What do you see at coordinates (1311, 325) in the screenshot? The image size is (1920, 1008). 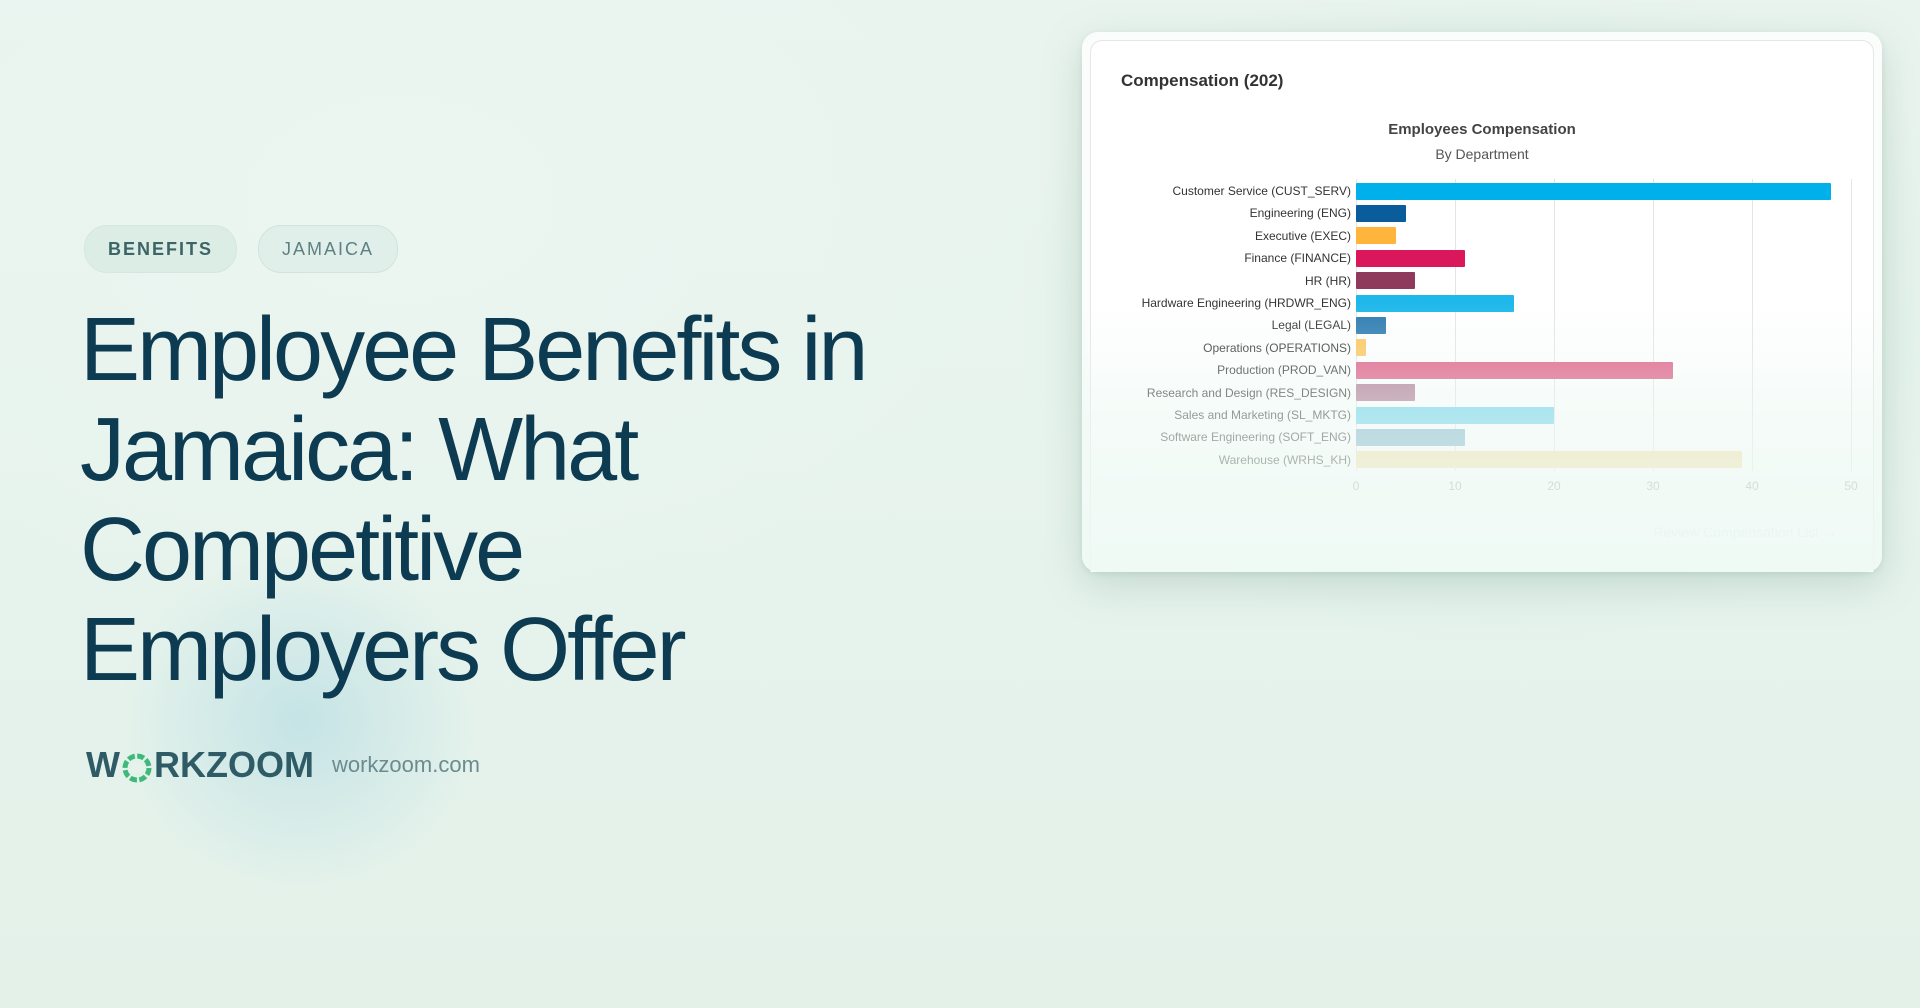 I see `bar-label: Legal (LEGAL)` at bounding box center [1311, 325].